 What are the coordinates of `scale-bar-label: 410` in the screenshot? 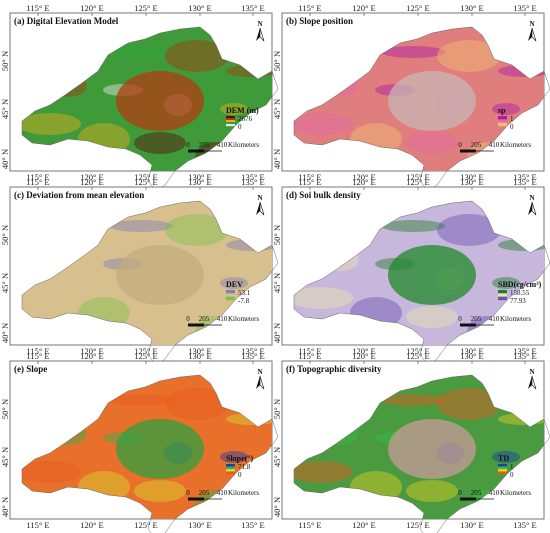 It's located at (494, 319).